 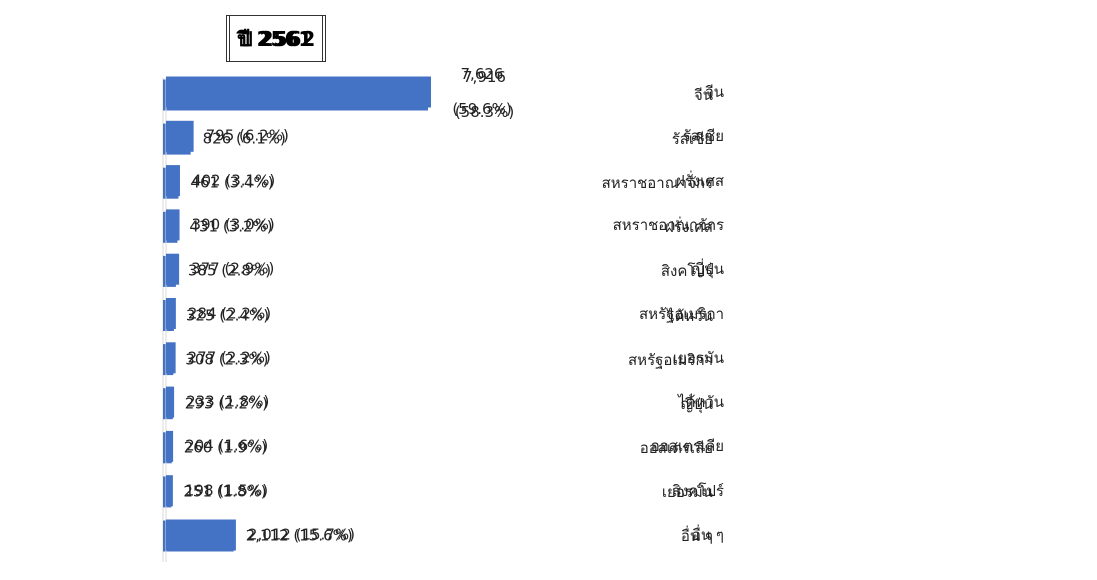 I want to click on value-label: 2,012 (15.7%), so click(x=301, y=534).